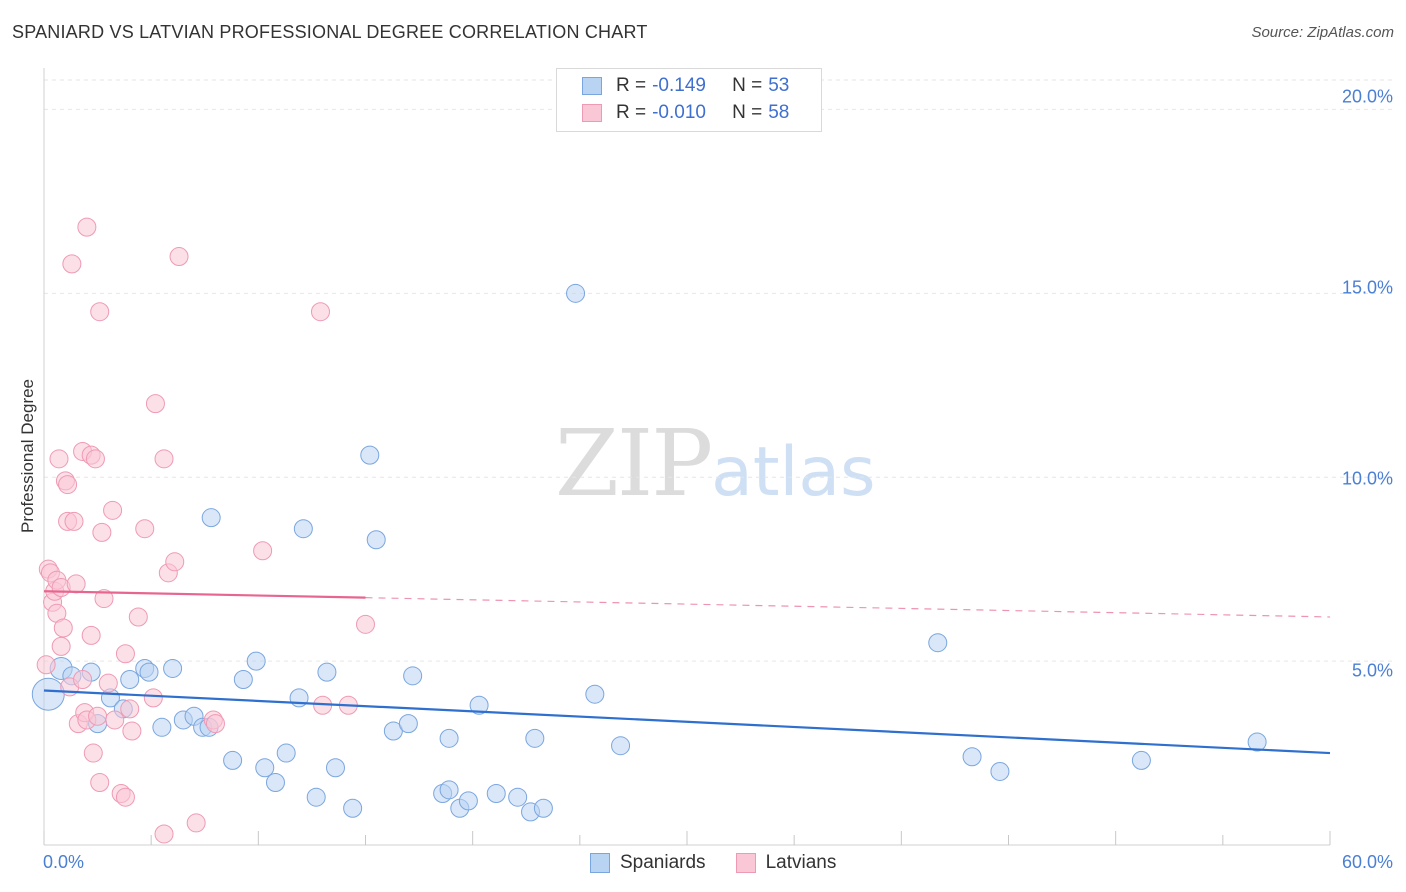 This screenshot has width=1406, height=892. What do you see at coordinates (785, 863) in the screenshot?
I see `legend-item-latvians: Latvians` at bounding box center [785, 863].